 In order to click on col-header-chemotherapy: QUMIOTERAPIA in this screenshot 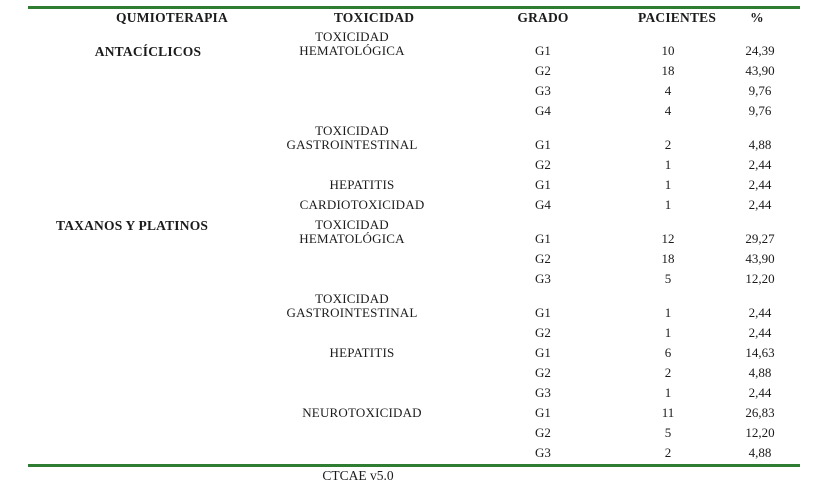, I will do `click(172, 17)`.